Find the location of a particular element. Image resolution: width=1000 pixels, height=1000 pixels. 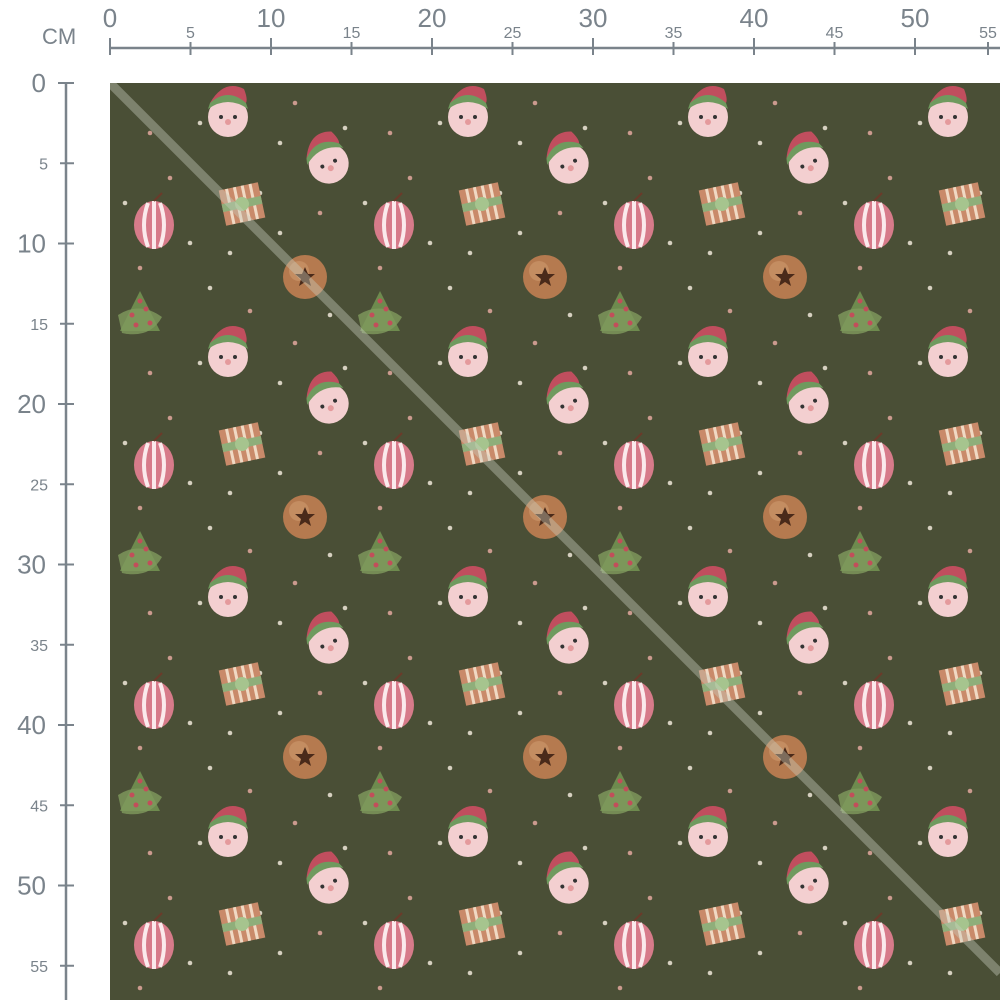

ruler-label: 55 is located at coordinates (39, 967).